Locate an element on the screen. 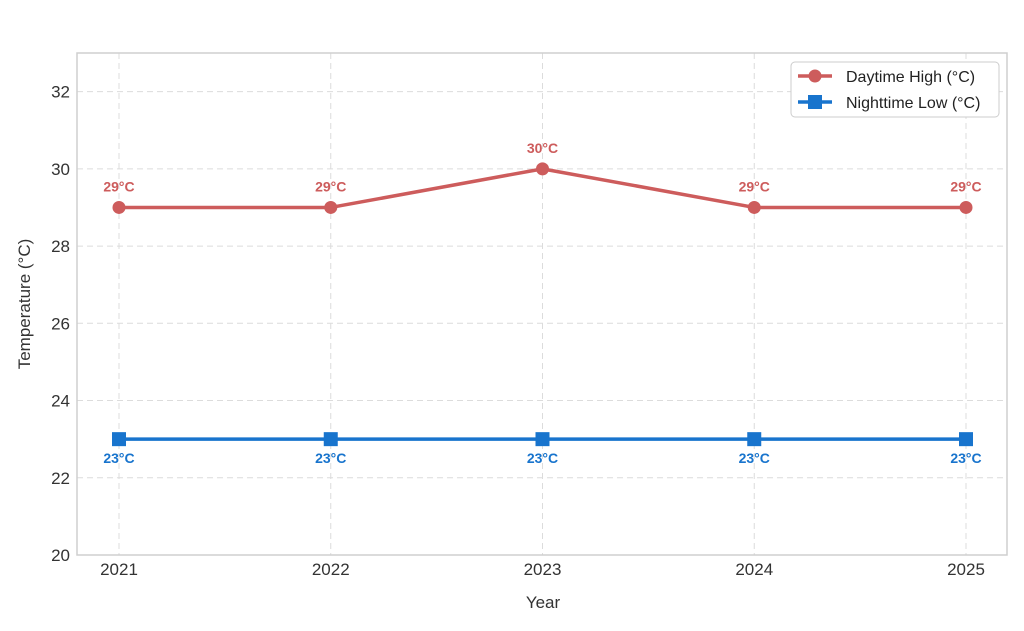  legend-box is located at coordinates (895, 89).